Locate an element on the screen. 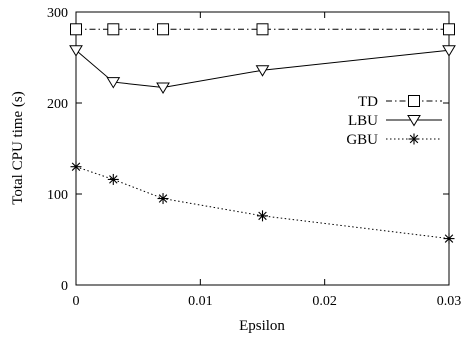 The width and height of the screenshot is (464, 342). y-tick-label: 300 is located at coordinates (57, 13).